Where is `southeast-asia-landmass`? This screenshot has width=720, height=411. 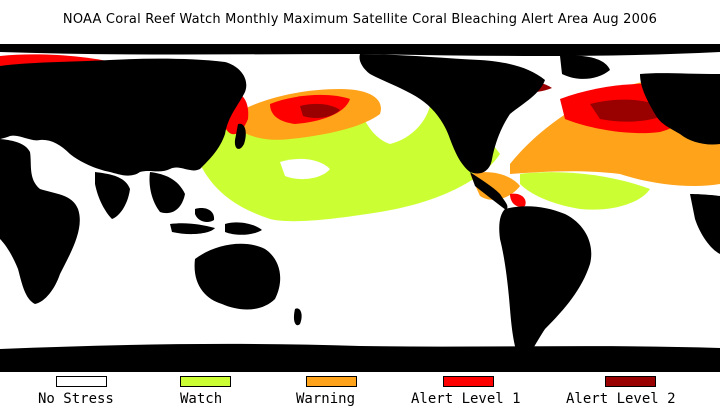 southeast-asia-landmass is located at coordinates (167, 193).